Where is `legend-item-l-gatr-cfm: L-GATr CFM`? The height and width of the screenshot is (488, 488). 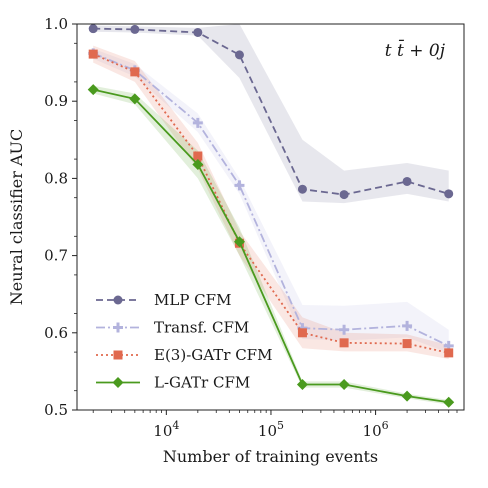 legend-item-l-gatr-cfm: L-GATr CFM is located at coordinates (173, 383).